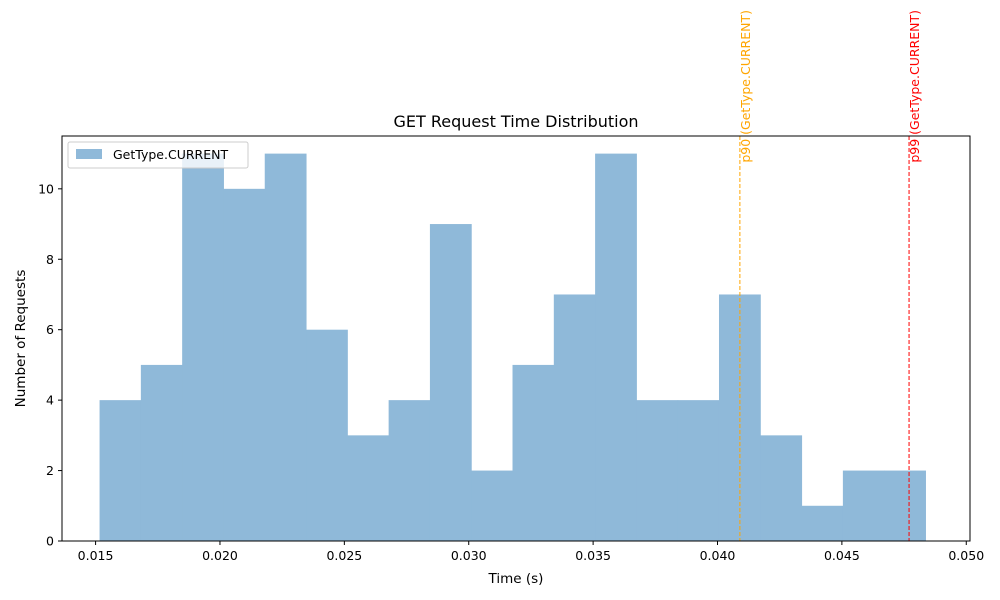  What do you see at coordinates (914, 86) in the screenshot?
I see `percentile-label: p99 (GetType.CURRENT)` at bounding box center [914, 86].